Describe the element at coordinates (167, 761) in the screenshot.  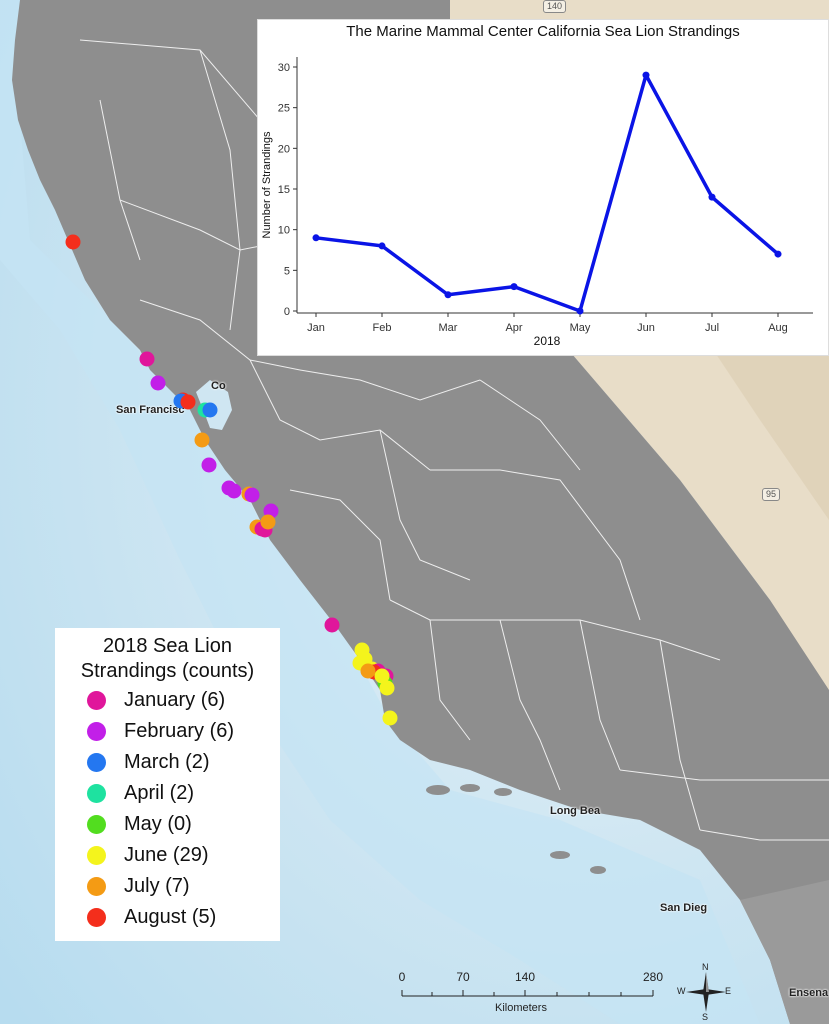
I see `legend-label: March (2)` at that location.